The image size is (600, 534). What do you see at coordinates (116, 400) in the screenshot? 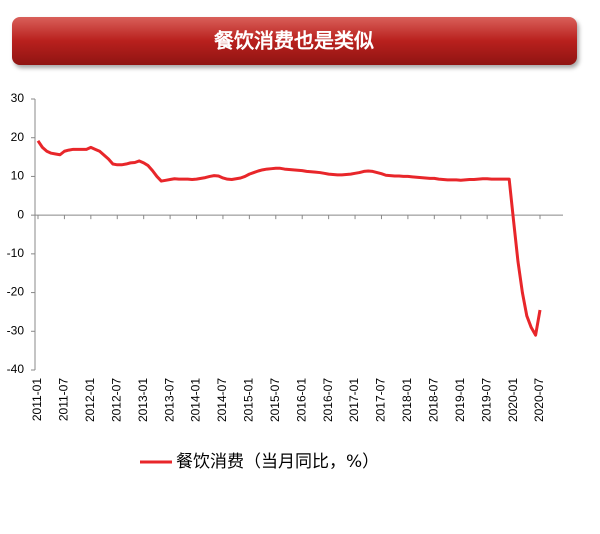
I see `x-tick-label: 2012-07` at bounding box center [116, 400].